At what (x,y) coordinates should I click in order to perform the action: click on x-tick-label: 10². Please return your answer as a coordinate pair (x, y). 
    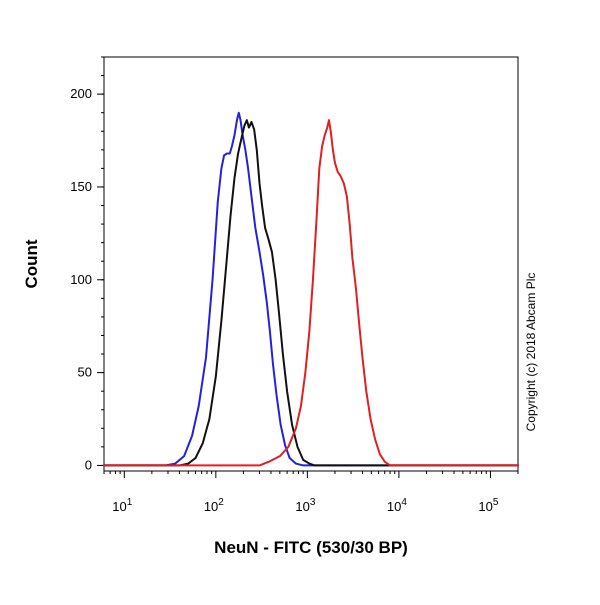
    Looking at the image, I should click on (214, 505).